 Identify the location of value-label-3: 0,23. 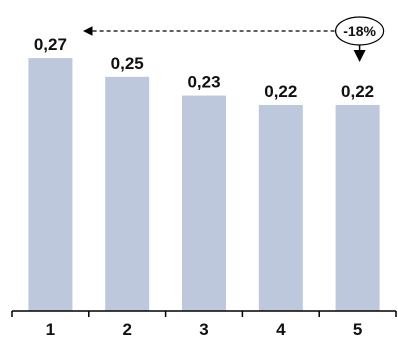
(203, 82).